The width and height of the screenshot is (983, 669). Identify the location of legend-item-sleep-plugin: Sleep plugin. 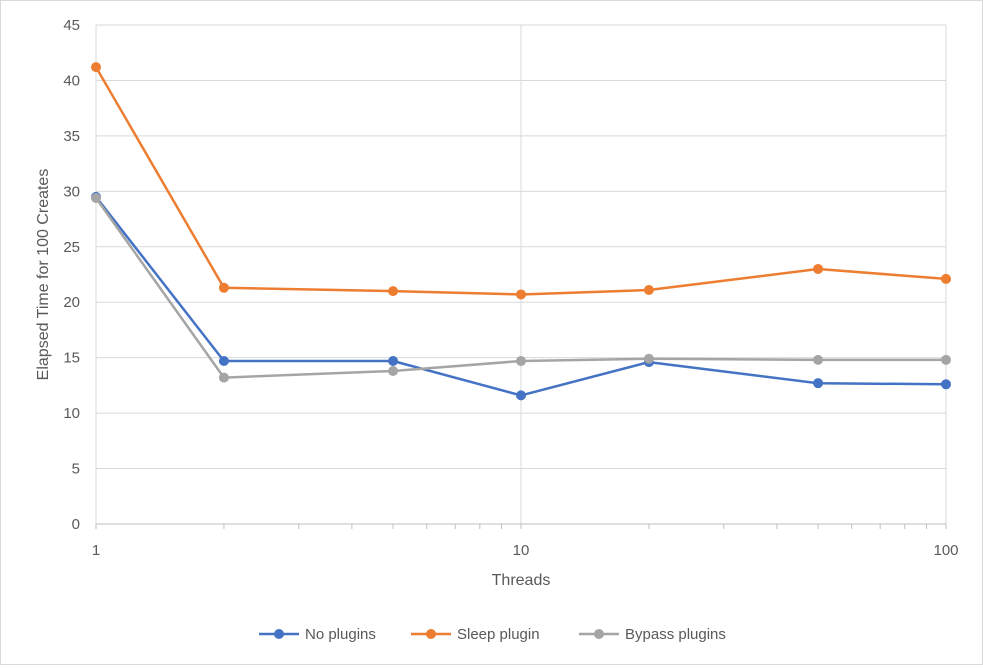
(475, 634).